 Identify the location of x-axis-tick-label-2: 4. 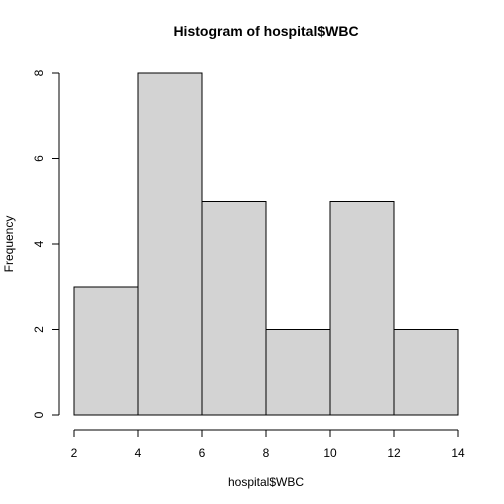
(138, 453).